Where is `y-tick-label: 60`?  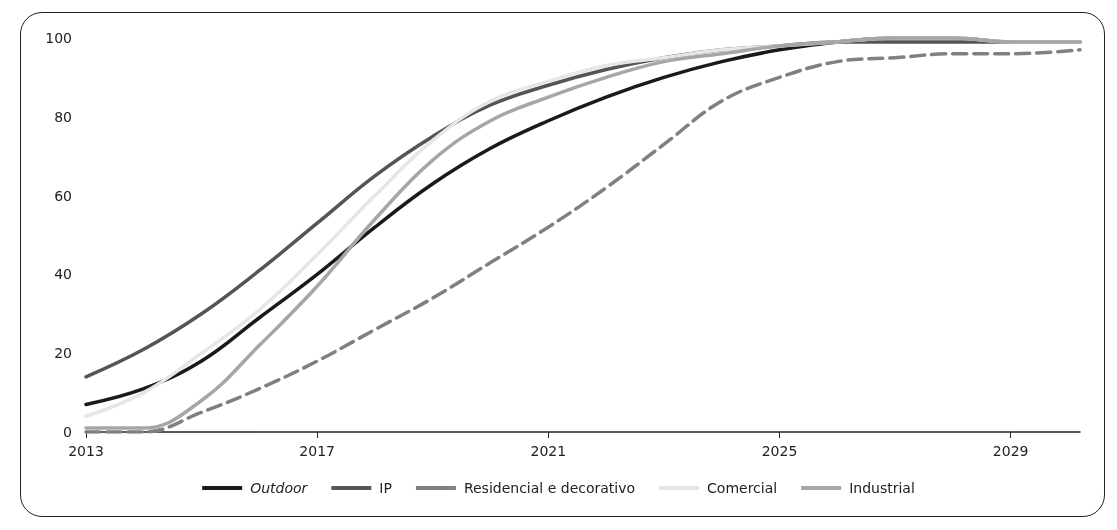
y-tick-label: 60 is located at coordinates (63, 195).